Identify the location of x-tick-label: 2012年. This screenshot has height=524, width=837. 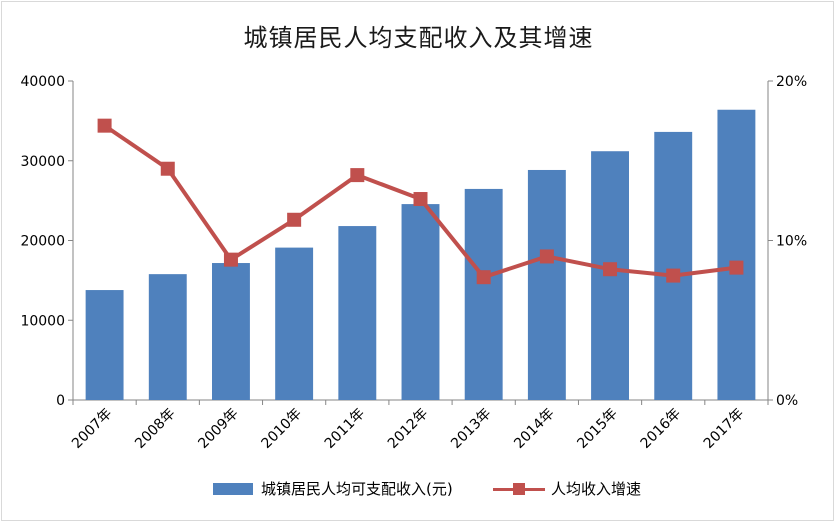
(408, 429).